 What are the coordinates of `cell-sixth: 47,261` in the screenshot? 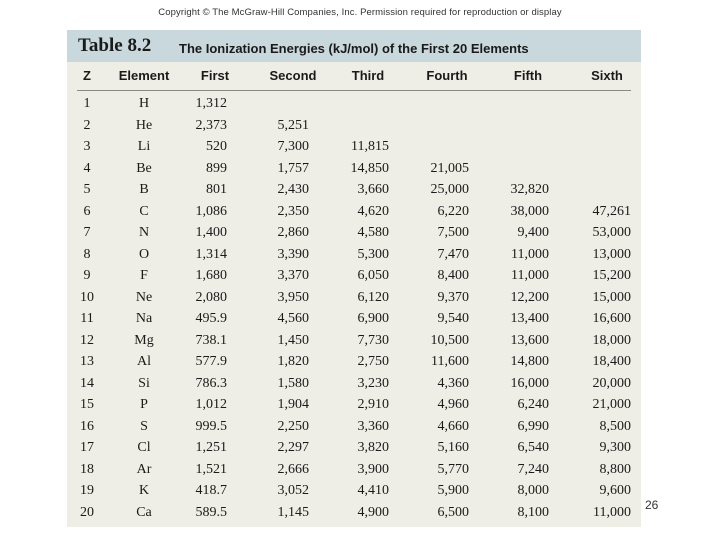 It's located at (612, 211).